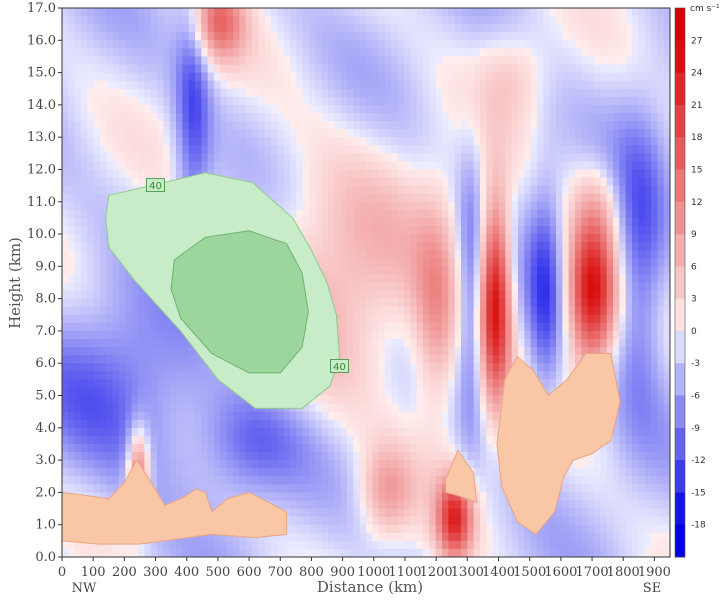  What do you see at coordinates (696, 203) in the screenshot?
I see `colorbar-tick-label: 12` at bounding box center [696, 203].